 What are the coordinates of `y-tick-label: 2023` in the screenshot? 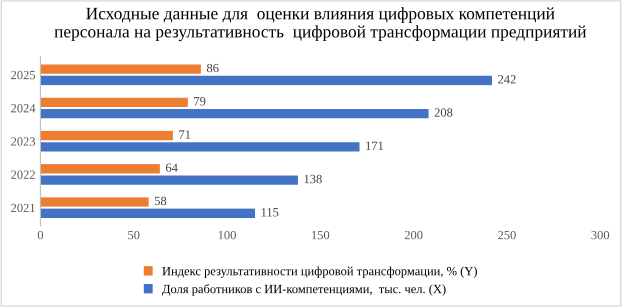 It's located at (23, 141).